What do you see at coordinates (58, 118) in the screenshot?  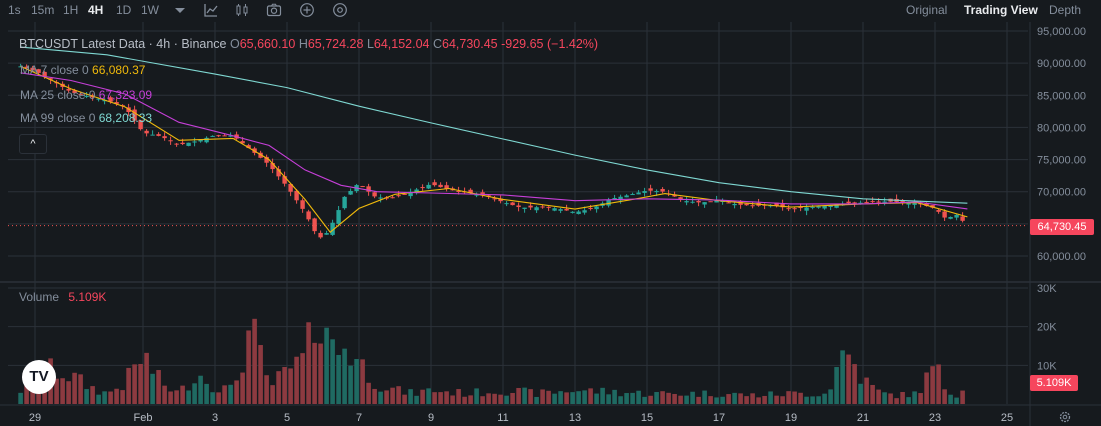 I see `ma99-label: MA 99 close 0` at bounding box center [58, 118].